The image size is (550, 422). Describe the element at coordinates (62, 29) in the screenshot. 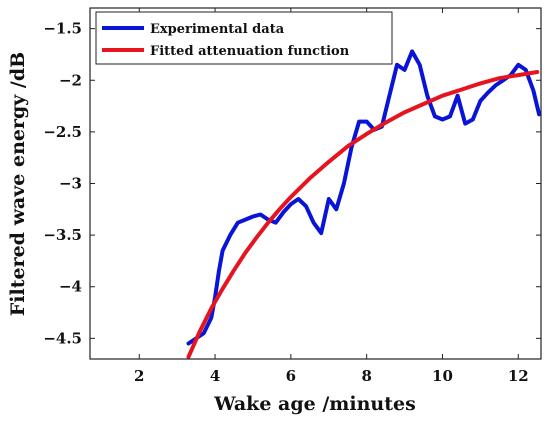

I see `y-tick-label: −1.5` at that location.